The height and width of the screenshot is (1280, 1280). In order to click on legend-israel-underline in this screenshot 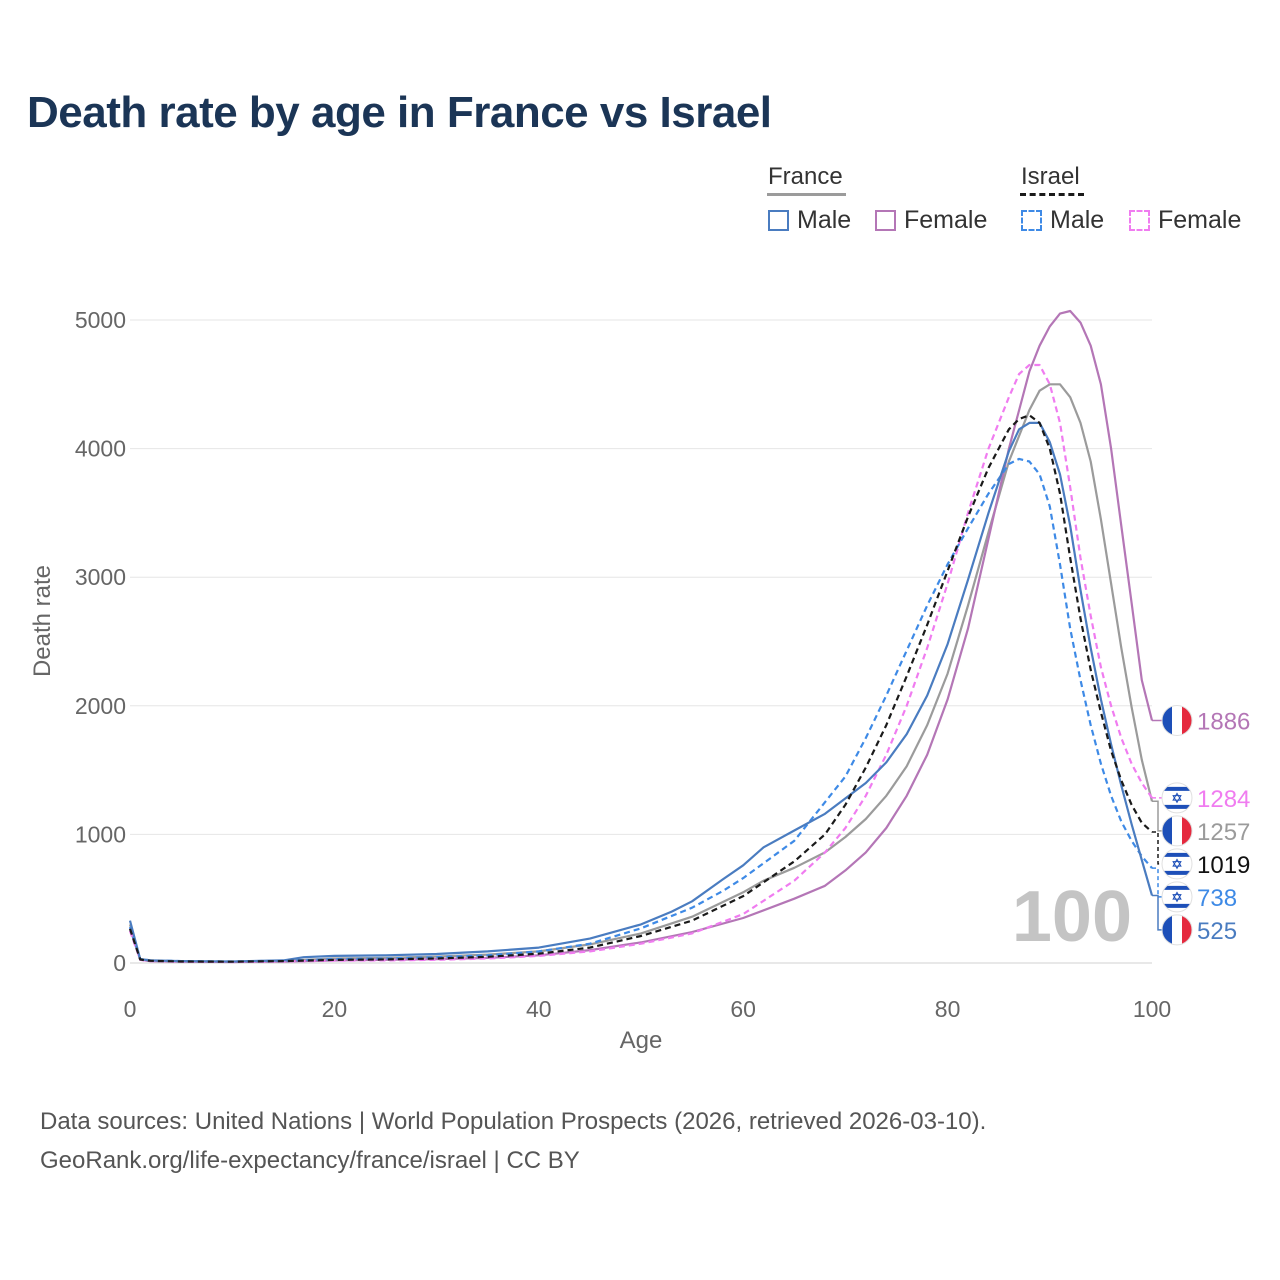, I will do `click(1052, 194)`.